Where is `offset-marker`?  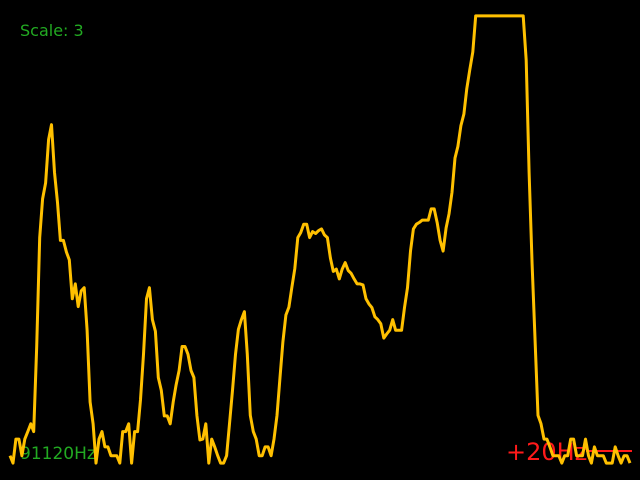
offset-marker is located at coordinates (609, 451).